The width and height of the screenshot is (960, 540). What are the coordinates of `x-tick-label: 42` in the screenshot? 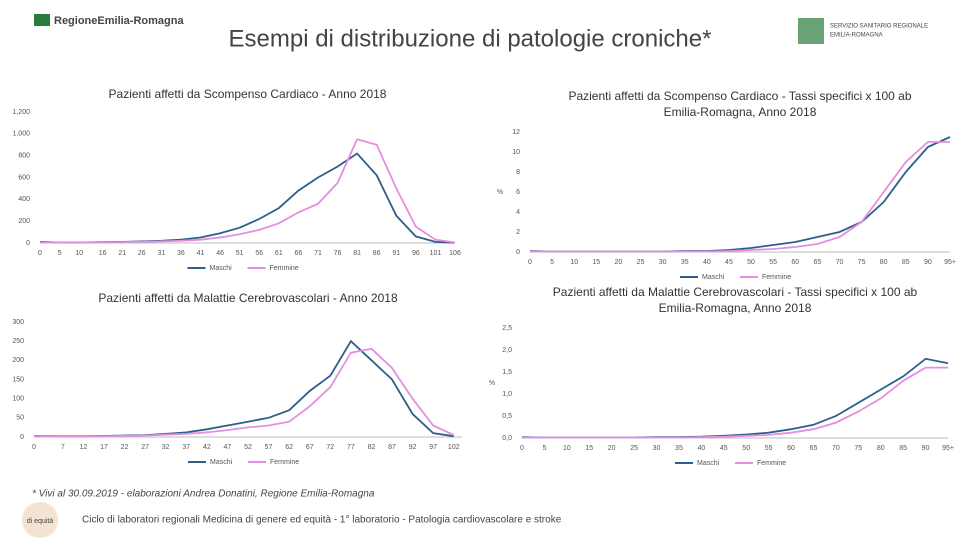 It's located at (207, 447).